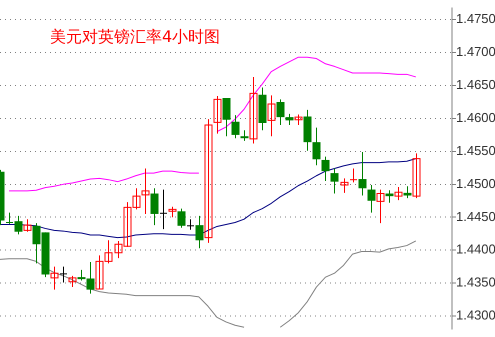  Describe the element at coordinates (475, 183) in the screenshot. I see `y-tick-label: 1.4500` at that location.